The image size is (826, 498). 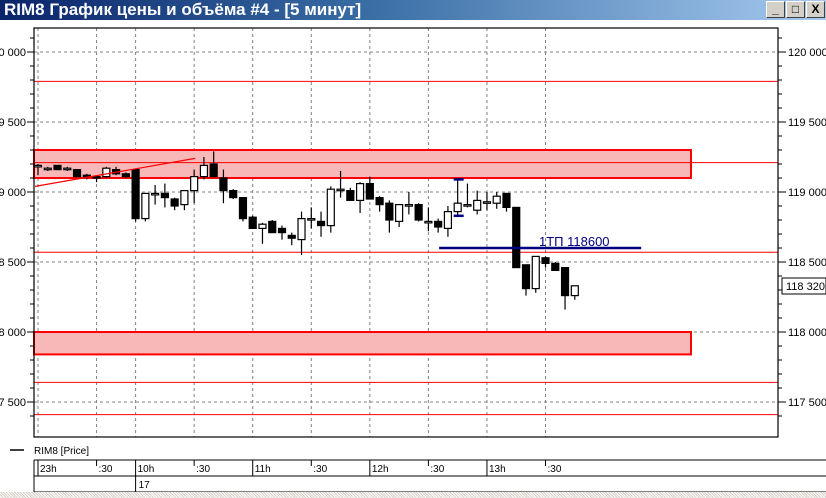 What do you see at coordinates (13, 263) in the screenshot?
I see `left-axis-label: 118 500` at bounding box center [13, 263].